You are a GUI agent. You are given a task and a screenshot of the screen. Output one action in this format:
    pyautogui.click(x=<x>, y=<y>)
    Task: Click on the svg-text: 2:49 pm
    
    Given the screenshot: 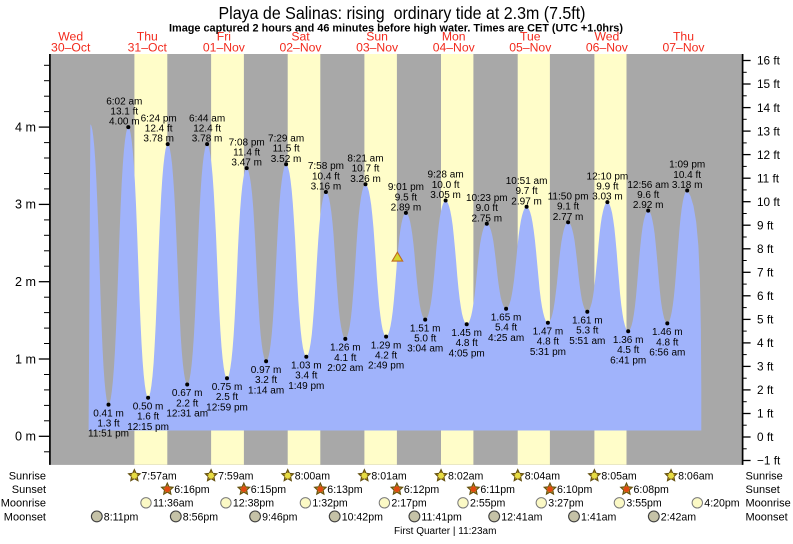 What is the action you would take?
    pyautogui.click(x=386, y=366)
    